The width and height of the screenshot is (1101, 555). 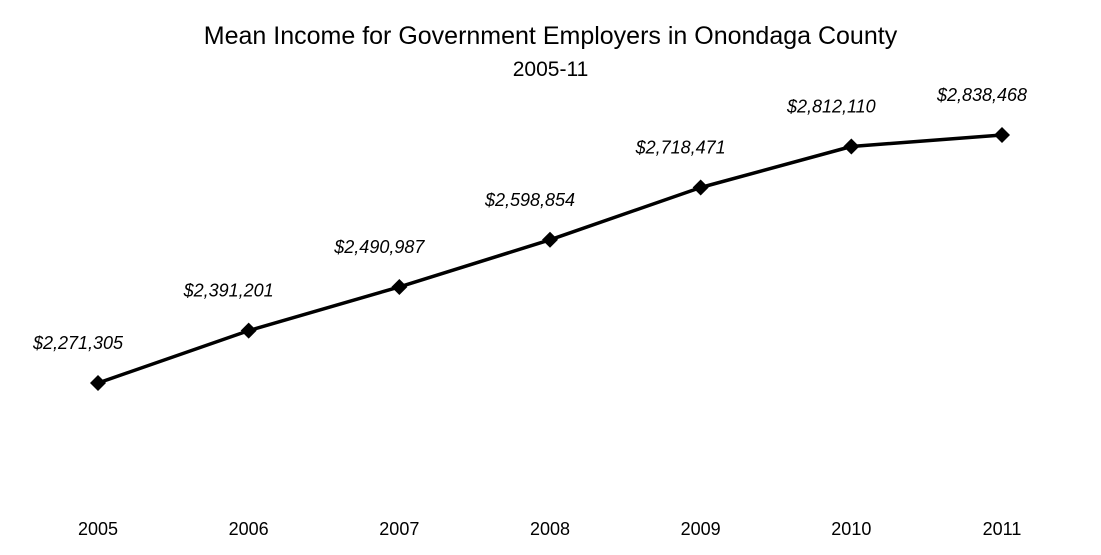 What do you see at coordinates (249, 529) in the screenshot?
I see `x-tick-label: 2006` at bounding box center [249, 529].